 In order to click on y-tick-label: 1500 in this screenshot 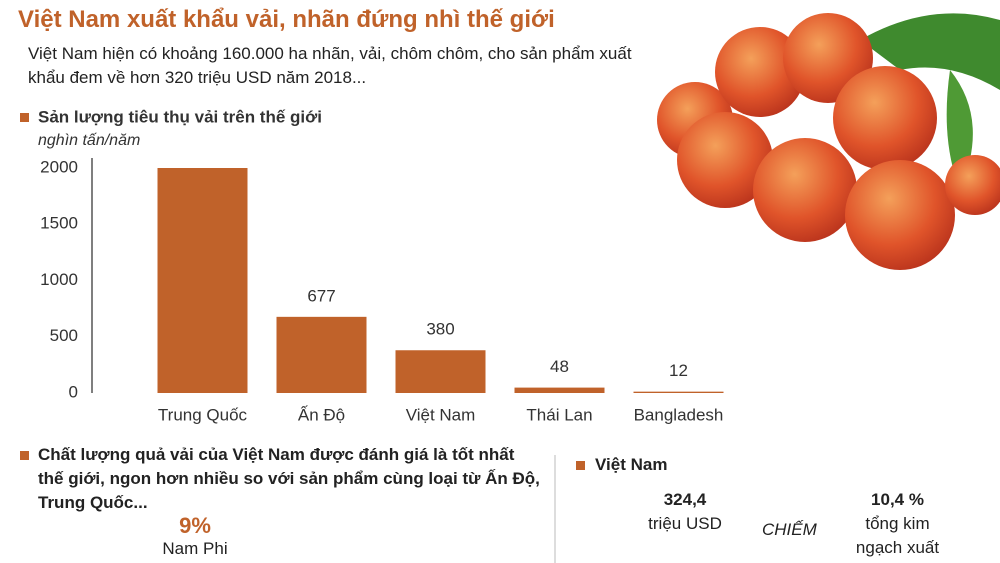, I will do `click(59, 223)`.